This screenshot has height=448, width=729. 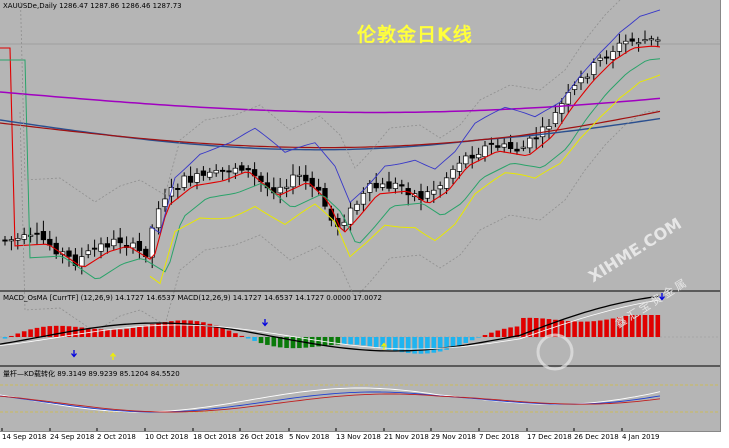 What do you see at coordinates (116, 437) in the screenshot?
I see `x-axis-label: 2 Oct 2018` at bounding box center [116, 437].